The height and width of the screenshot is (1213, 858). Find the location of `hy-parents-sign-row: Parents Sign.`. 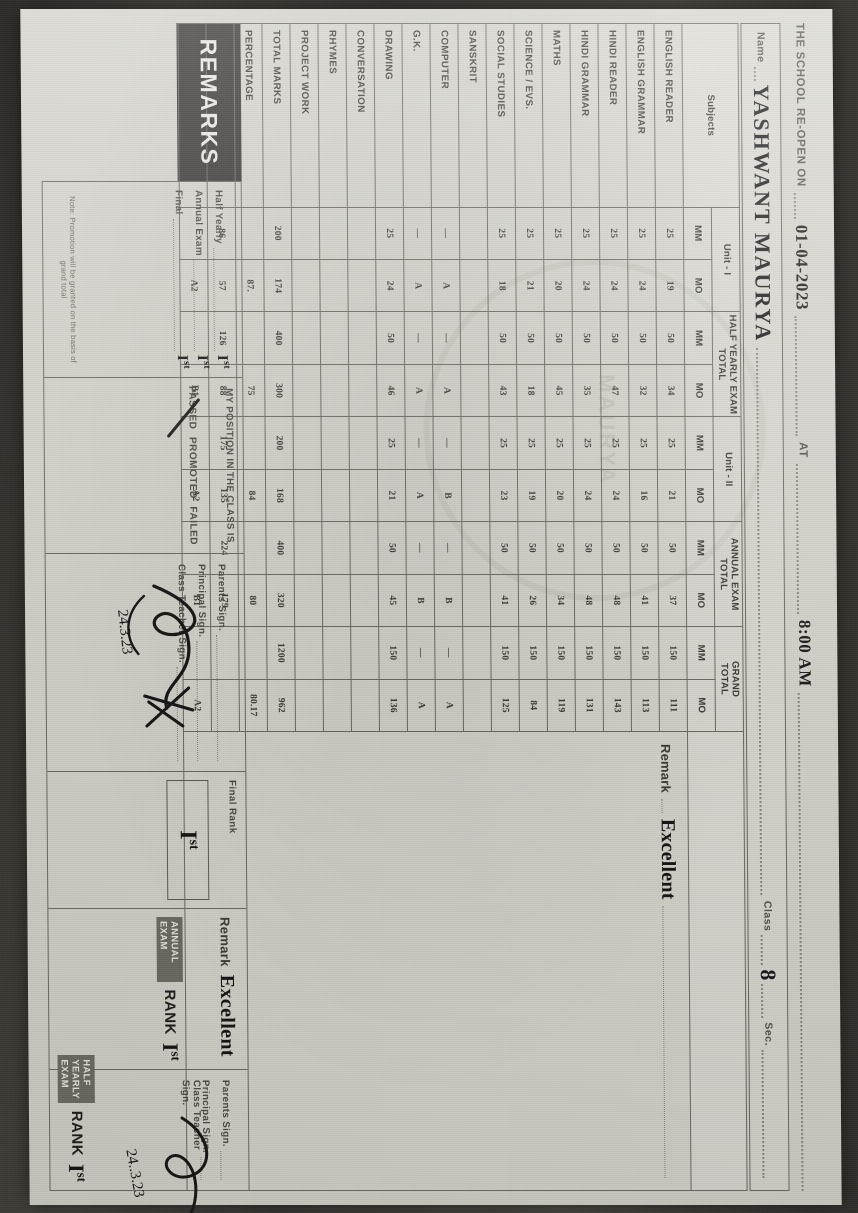

hy-parents-sign-row: Parents Sign. is located at coordinates (230, 1130).